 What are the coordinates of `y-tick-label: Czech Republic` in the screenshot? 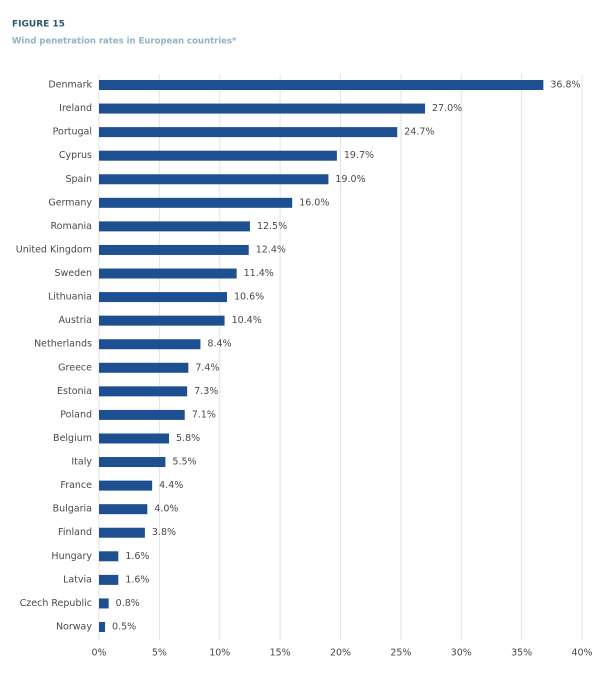 It's located at (56, 603).